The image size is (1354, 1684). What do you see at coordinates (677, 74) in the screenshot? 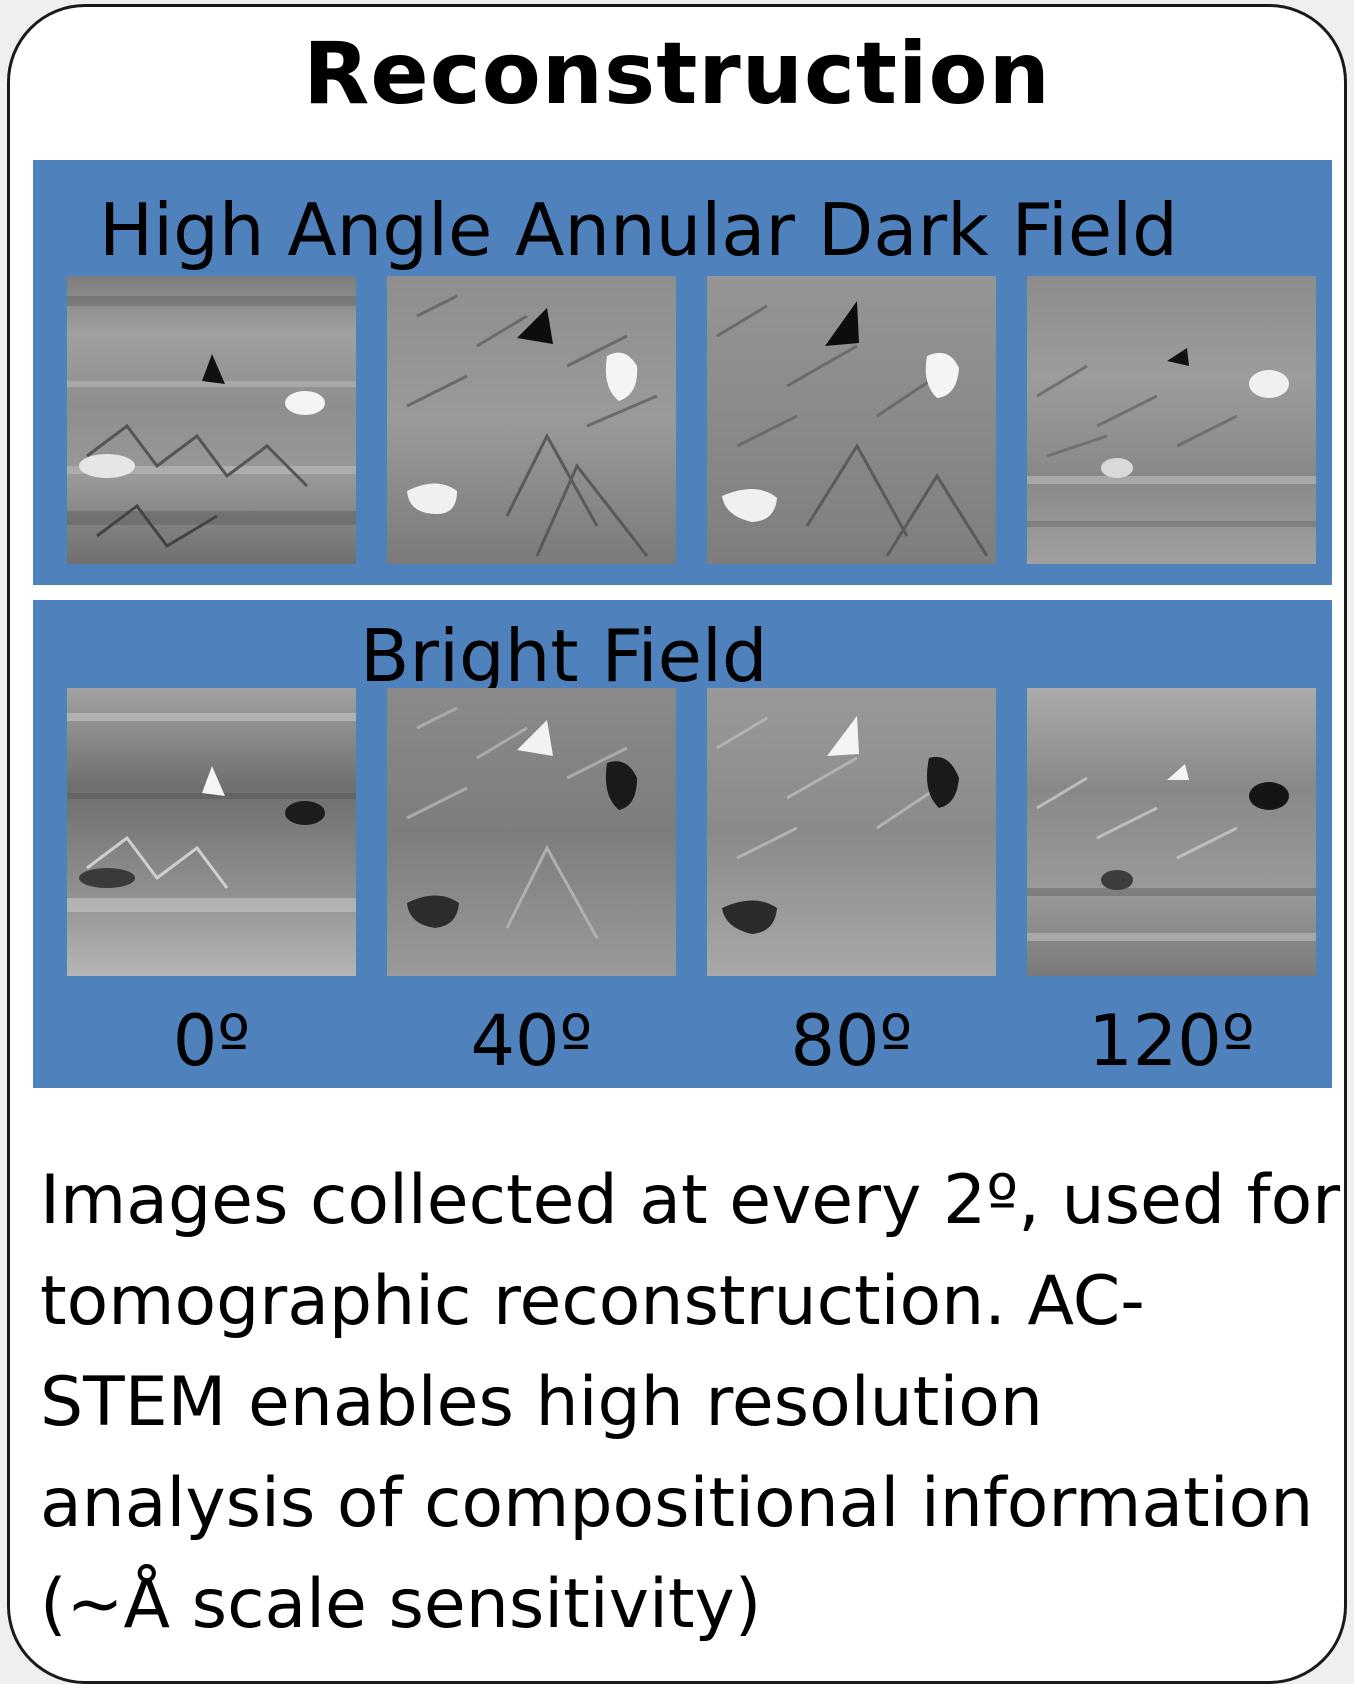
I see `slide-title: Reconstruction` at bounding box center [677, 74].